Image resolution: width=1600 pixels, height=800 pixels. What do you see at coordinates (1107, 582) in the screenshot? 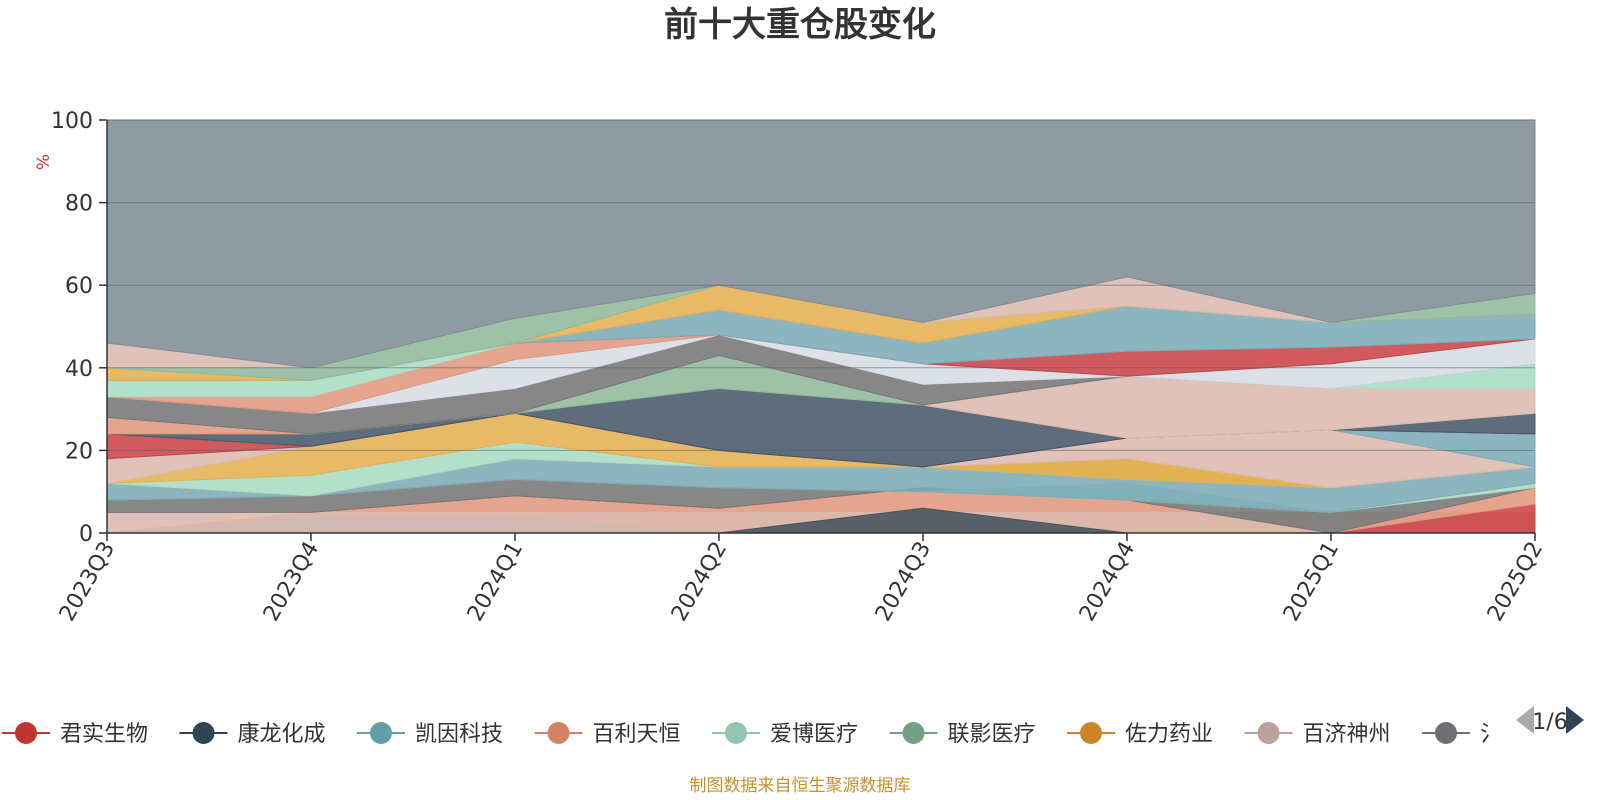
I see `x-tick-label: 2024Q4` at bounding box center [1107, 582].